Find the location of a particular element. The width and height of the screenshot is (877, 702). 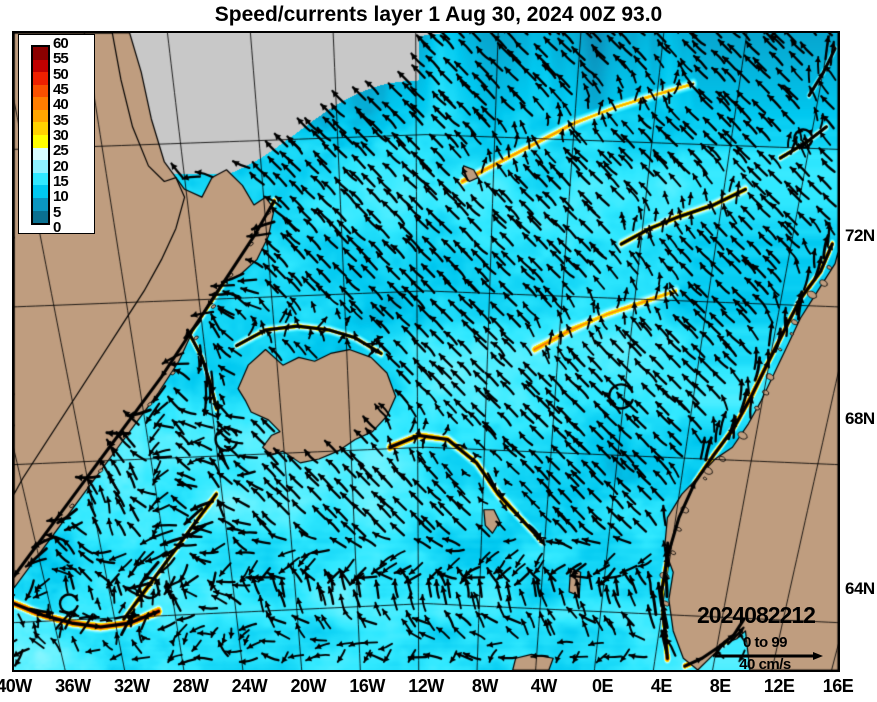

vector-legend-scale: 40 cm/s is located at coordinates (765, 664).